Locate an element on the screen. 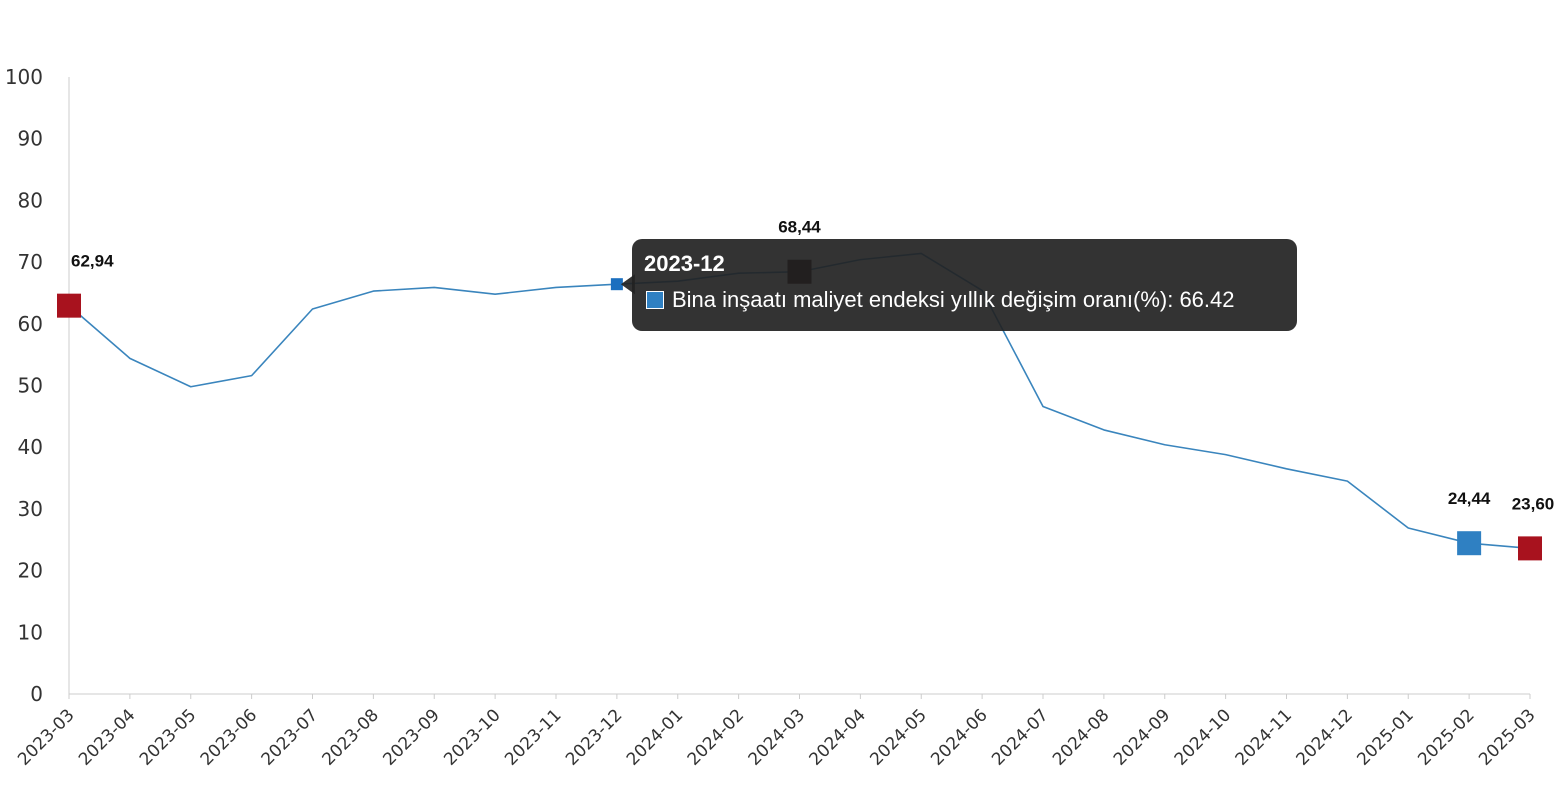  x-tick-label: 2023-09 is located at coordinates (411, 737).